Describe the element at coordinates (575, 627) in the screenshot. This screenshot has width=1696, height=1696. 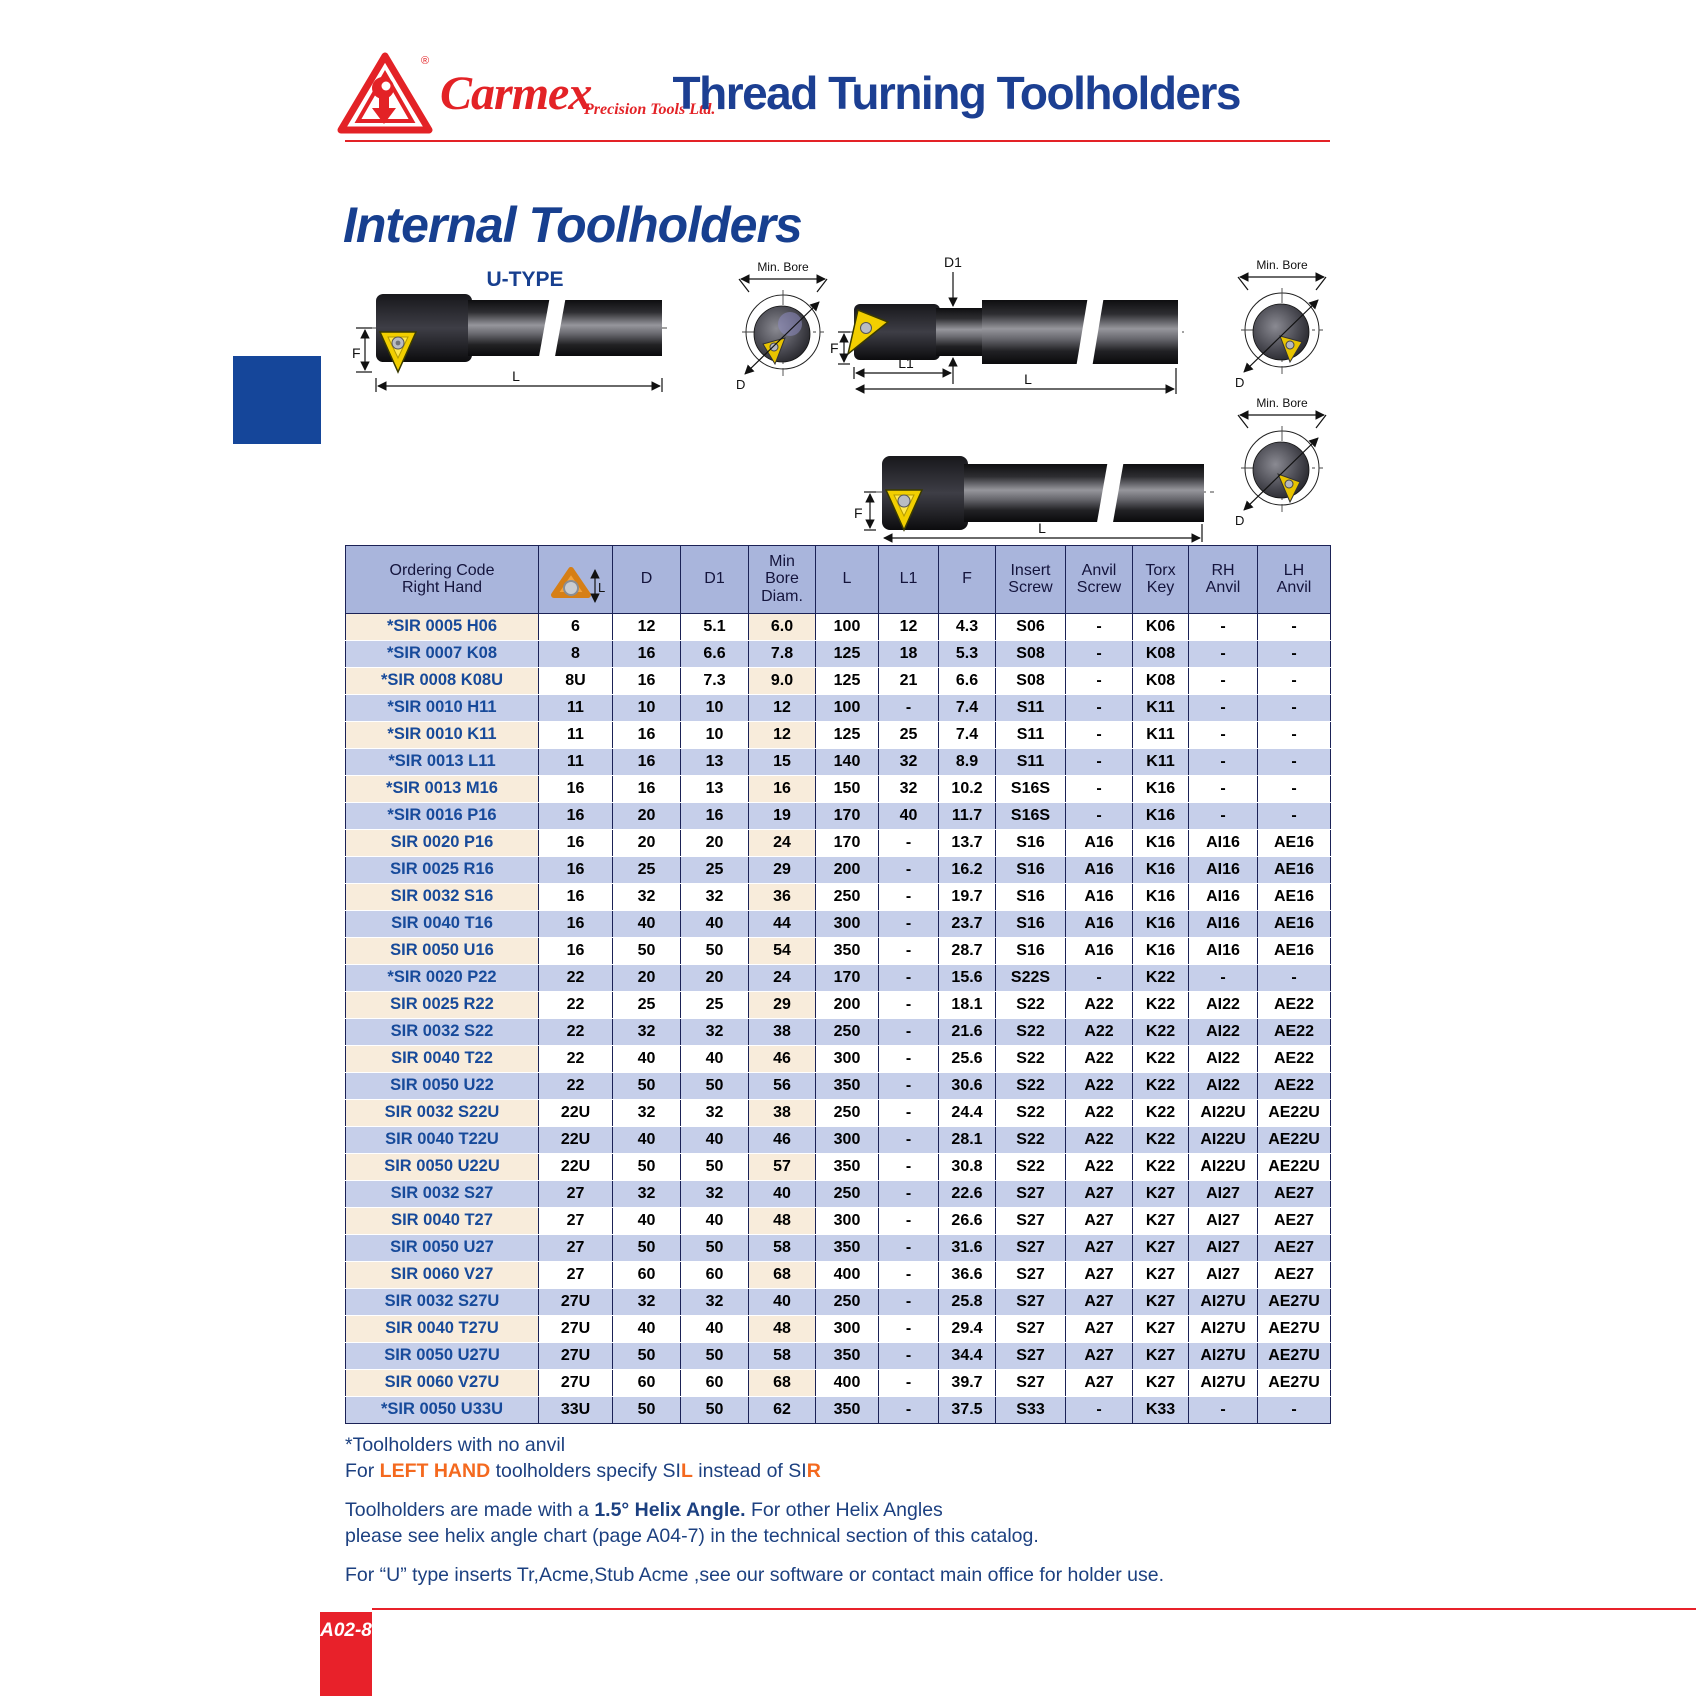
I see `value-cell: 6` at that location.